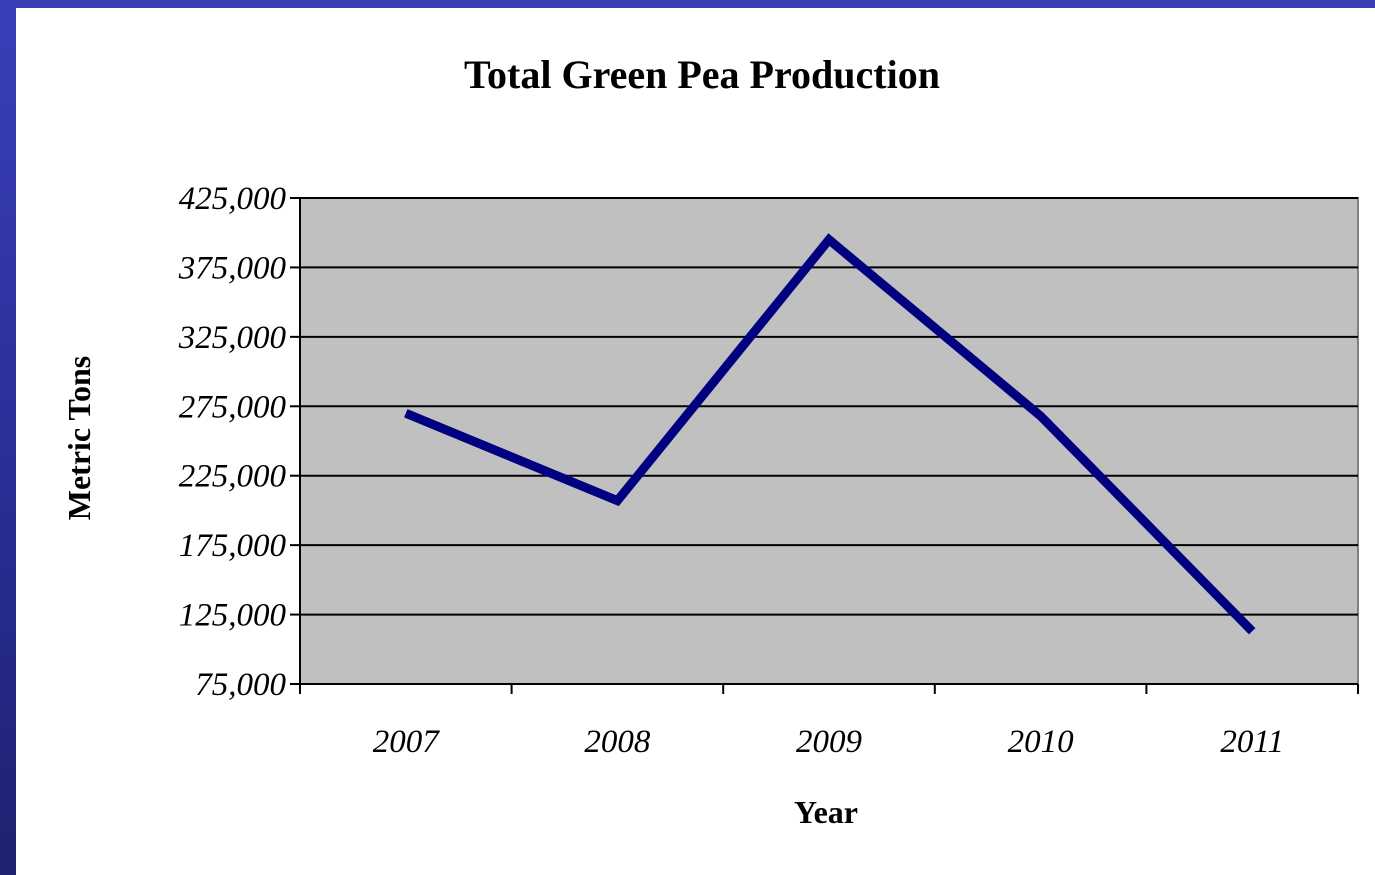  I want to click on x-tick-label: 2010, so click(1041, 742).